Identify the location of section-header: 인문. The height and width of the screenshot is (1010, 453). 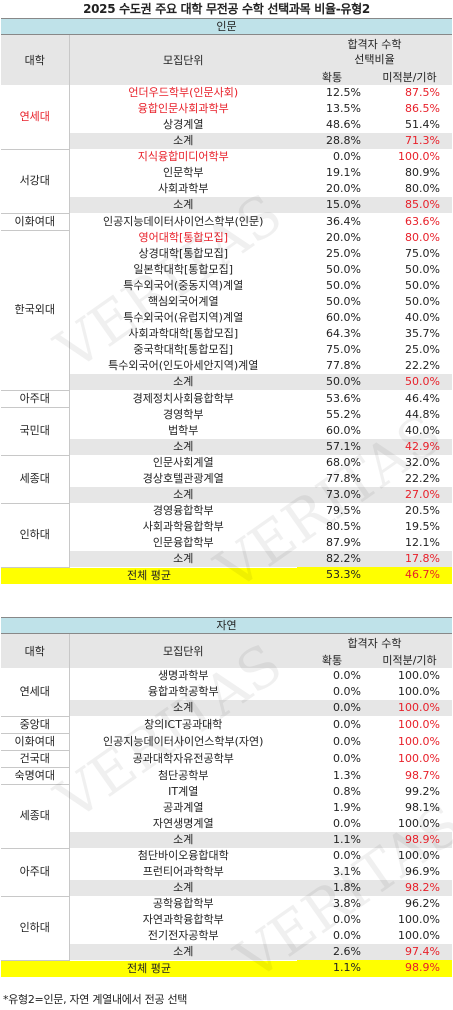
(226, 26).